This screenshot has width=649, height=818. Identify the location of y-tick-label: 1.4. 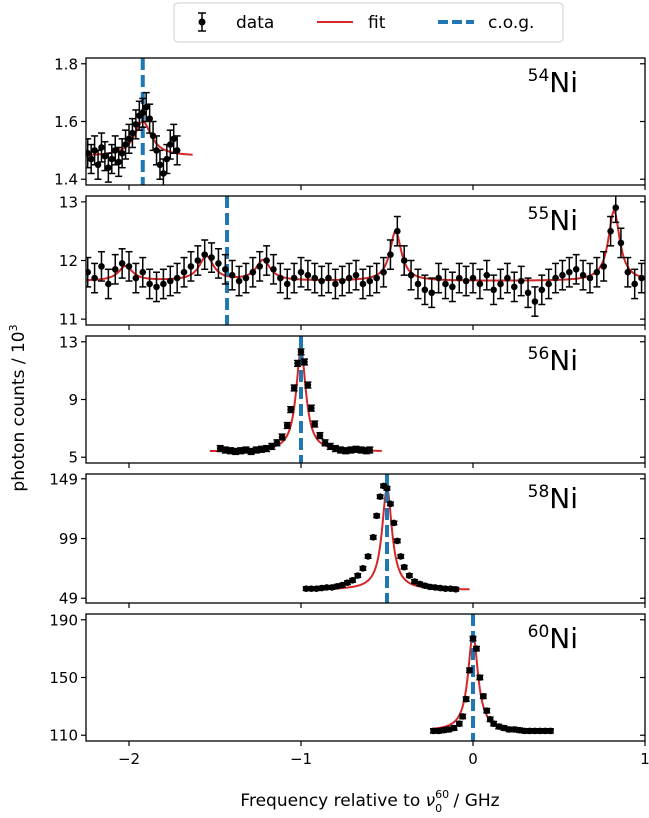
(66, 180).